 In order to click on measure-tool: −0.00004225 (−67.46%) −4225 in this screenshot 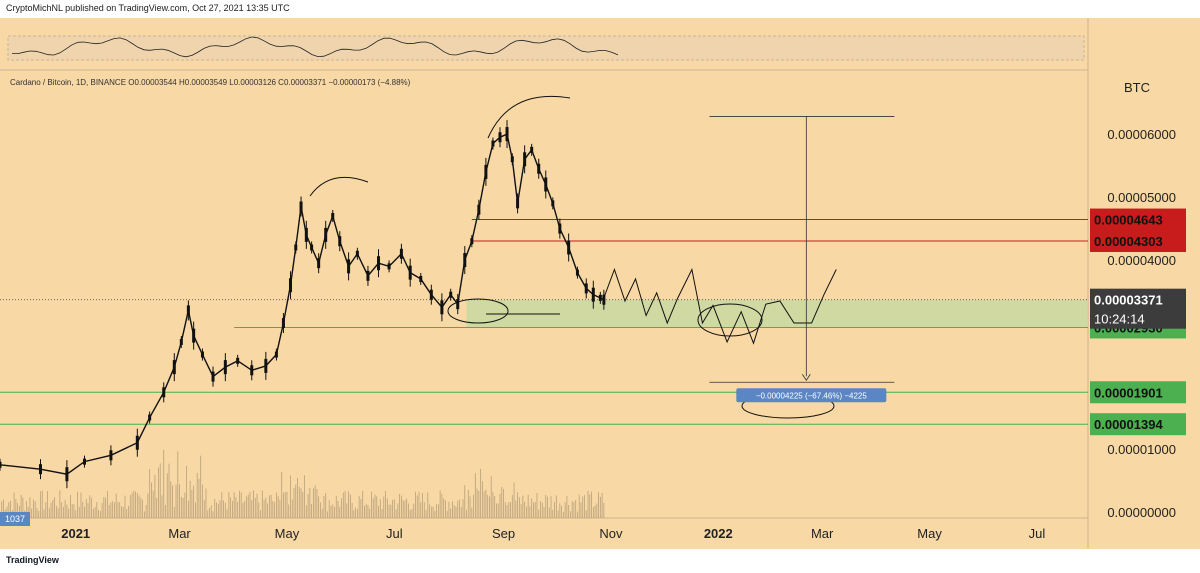, I will do `click(802, 259)`.